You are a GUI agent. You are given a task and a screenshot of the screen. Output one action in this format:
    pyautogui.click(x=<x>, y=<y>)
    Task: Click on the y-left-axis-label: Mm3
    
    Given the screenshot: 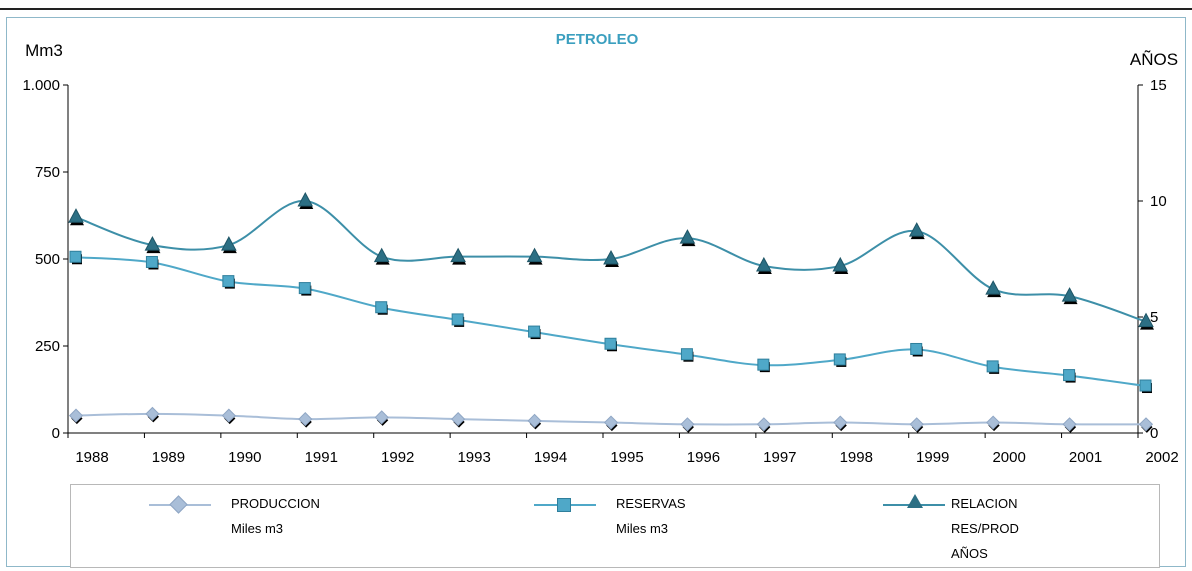 What is the action you would take?
    pyautogui.click(x=44, y=50)
    